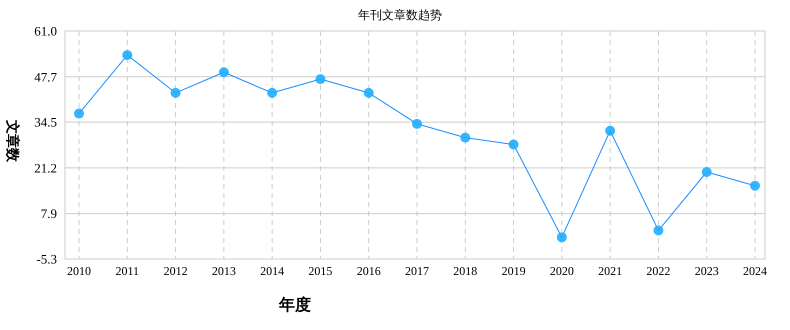 This screenshot has height=330, width=790. I want to click on x-axis-title: 年度, so click(294, 304).